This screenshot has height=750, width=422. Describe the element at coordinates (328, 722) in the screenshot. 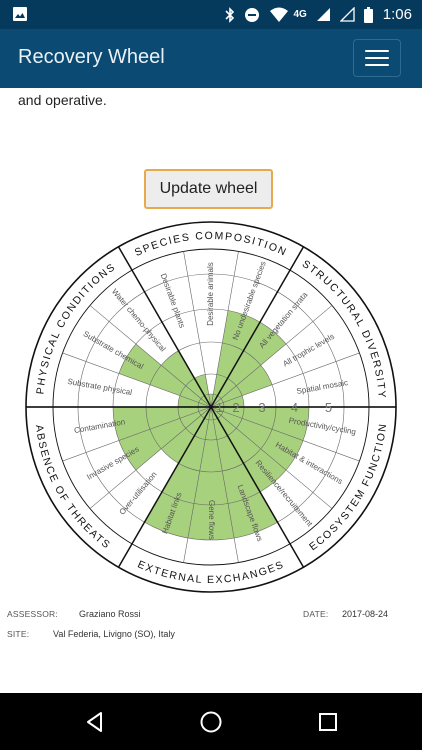

I see `recents-icon` at that location.